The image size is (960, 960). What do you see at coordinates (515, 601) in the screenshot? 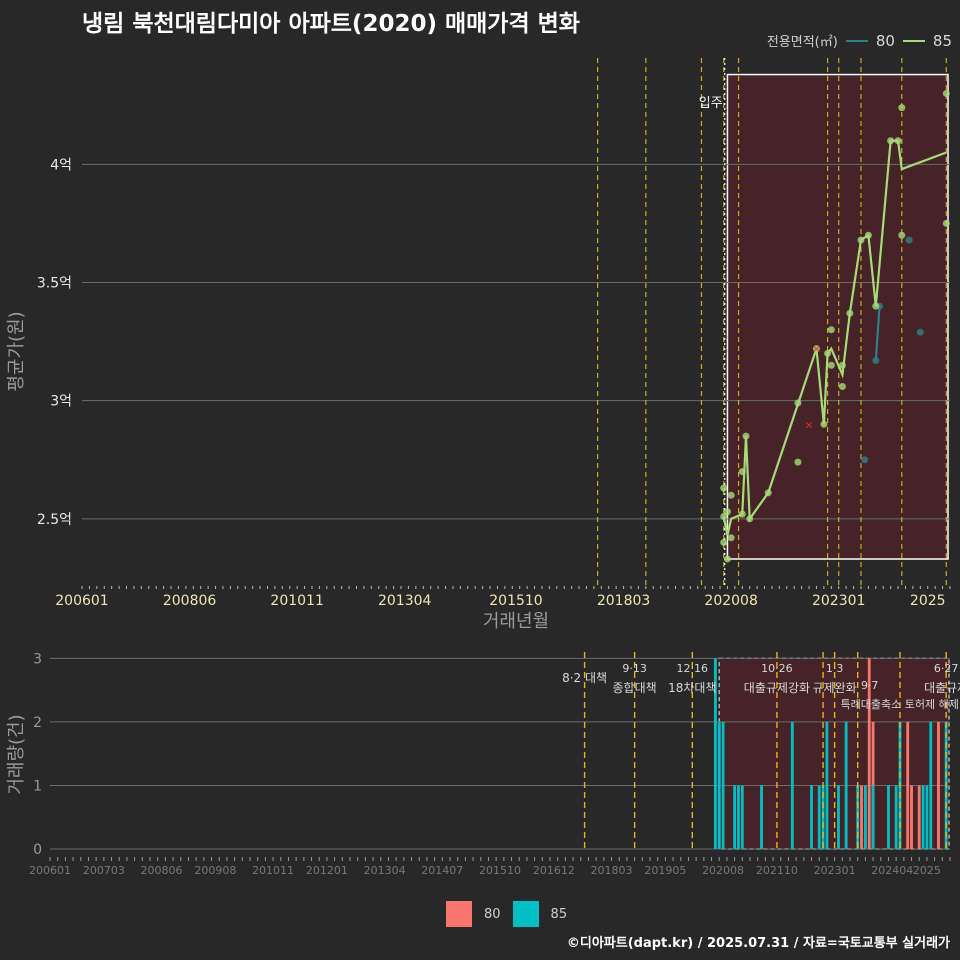
I see `x-tick-label: 201510` at bounding box center [515, 601].